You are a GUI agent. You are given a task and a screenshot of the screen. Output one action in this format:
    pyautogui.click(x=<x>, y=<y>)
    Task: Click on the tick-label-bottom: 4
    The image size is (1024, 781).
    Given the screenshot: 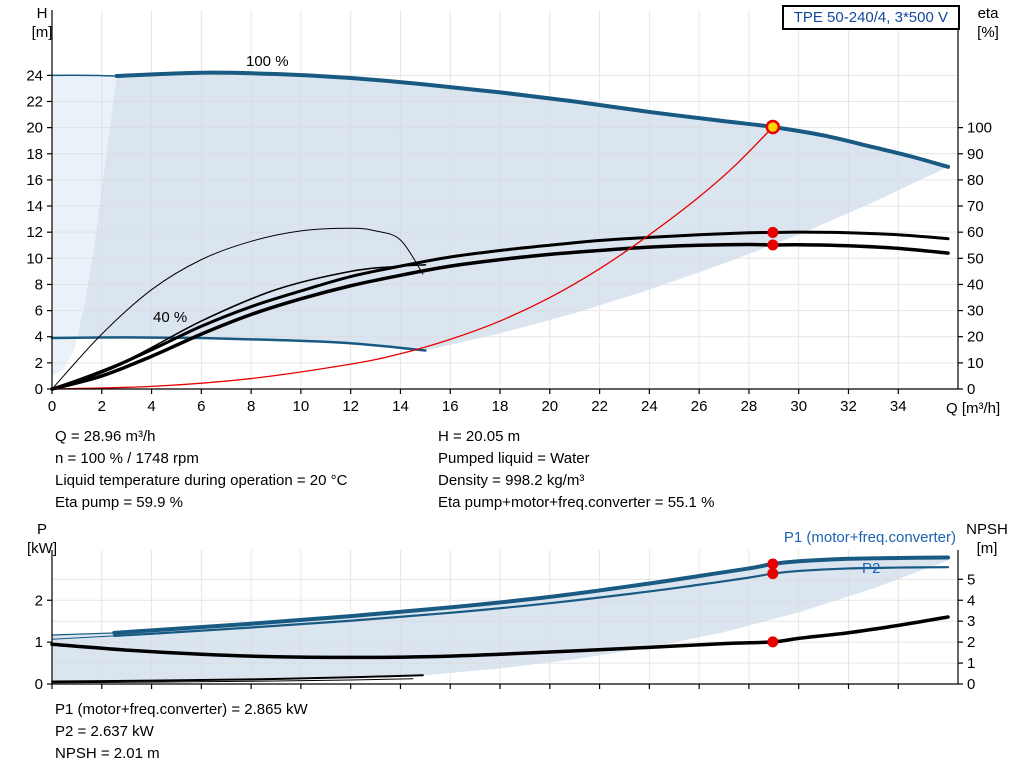 What is the action you would take?
    pyautogui.click(x=151, y=406)
    